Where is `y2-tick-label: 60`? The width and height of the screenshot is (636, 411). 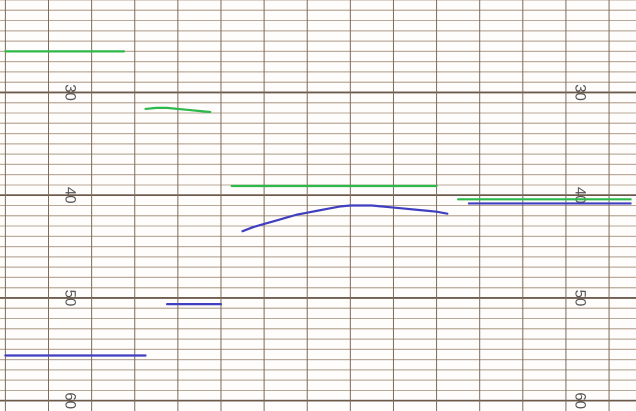 y2-tick-label: 60 is located at coordinates (579, 401).